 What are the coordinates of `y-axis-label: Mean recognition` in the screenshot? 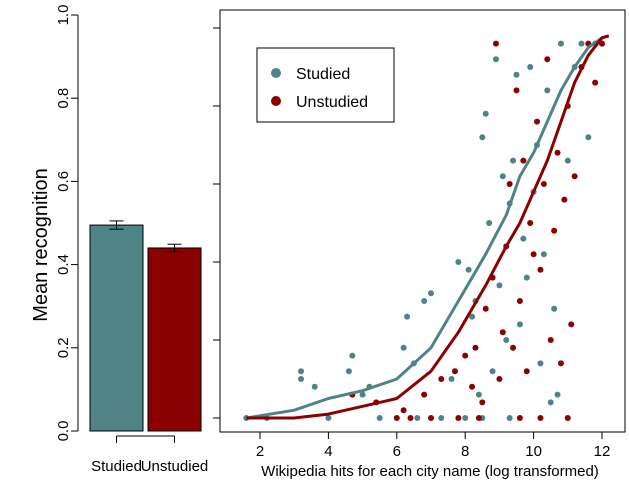 It's located at (41, 244).